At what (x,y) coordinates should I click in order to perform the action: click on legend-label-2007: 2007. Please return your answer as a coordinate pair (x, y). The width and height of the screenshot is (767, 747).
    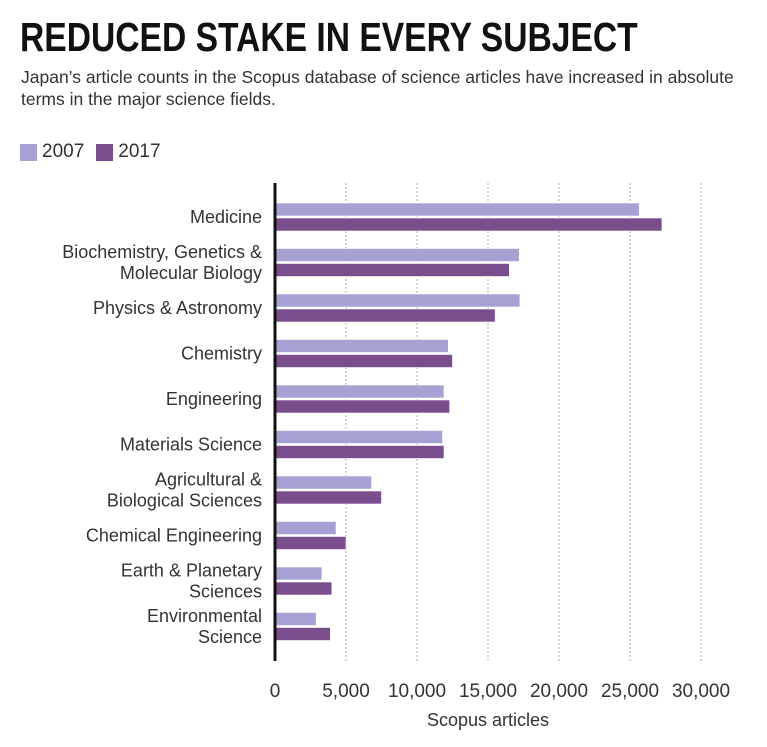
    Looking at the image, I should click on (63, 151).